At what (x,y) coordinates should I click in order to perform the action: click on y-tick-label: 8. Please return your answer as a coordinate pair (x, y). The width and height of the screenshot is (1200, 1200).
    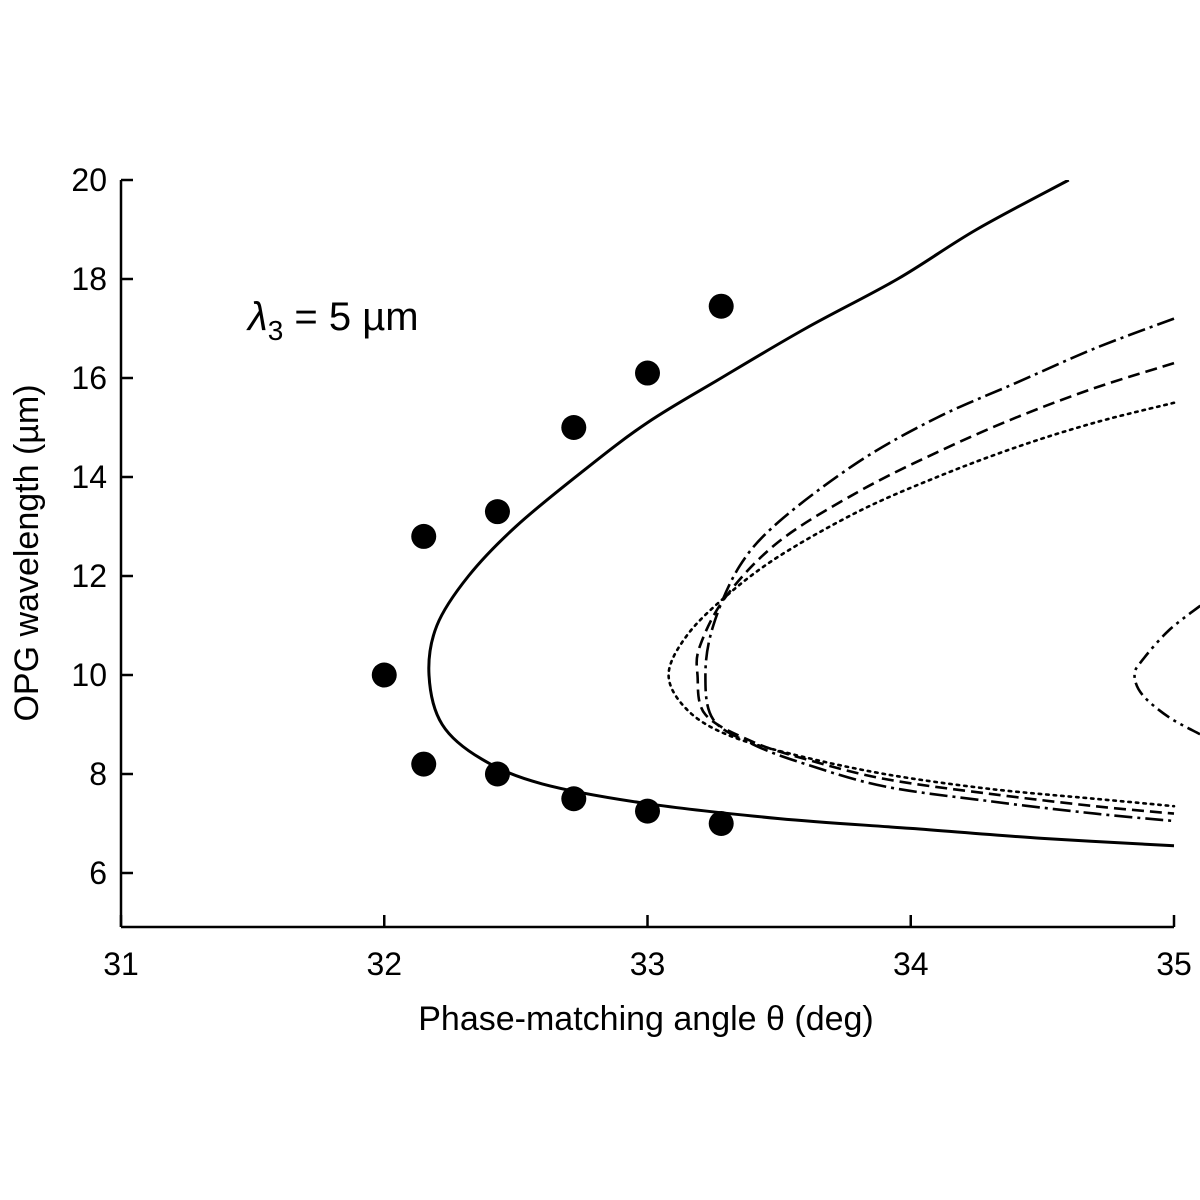
    Looking at the image, I should click on (98, 774).